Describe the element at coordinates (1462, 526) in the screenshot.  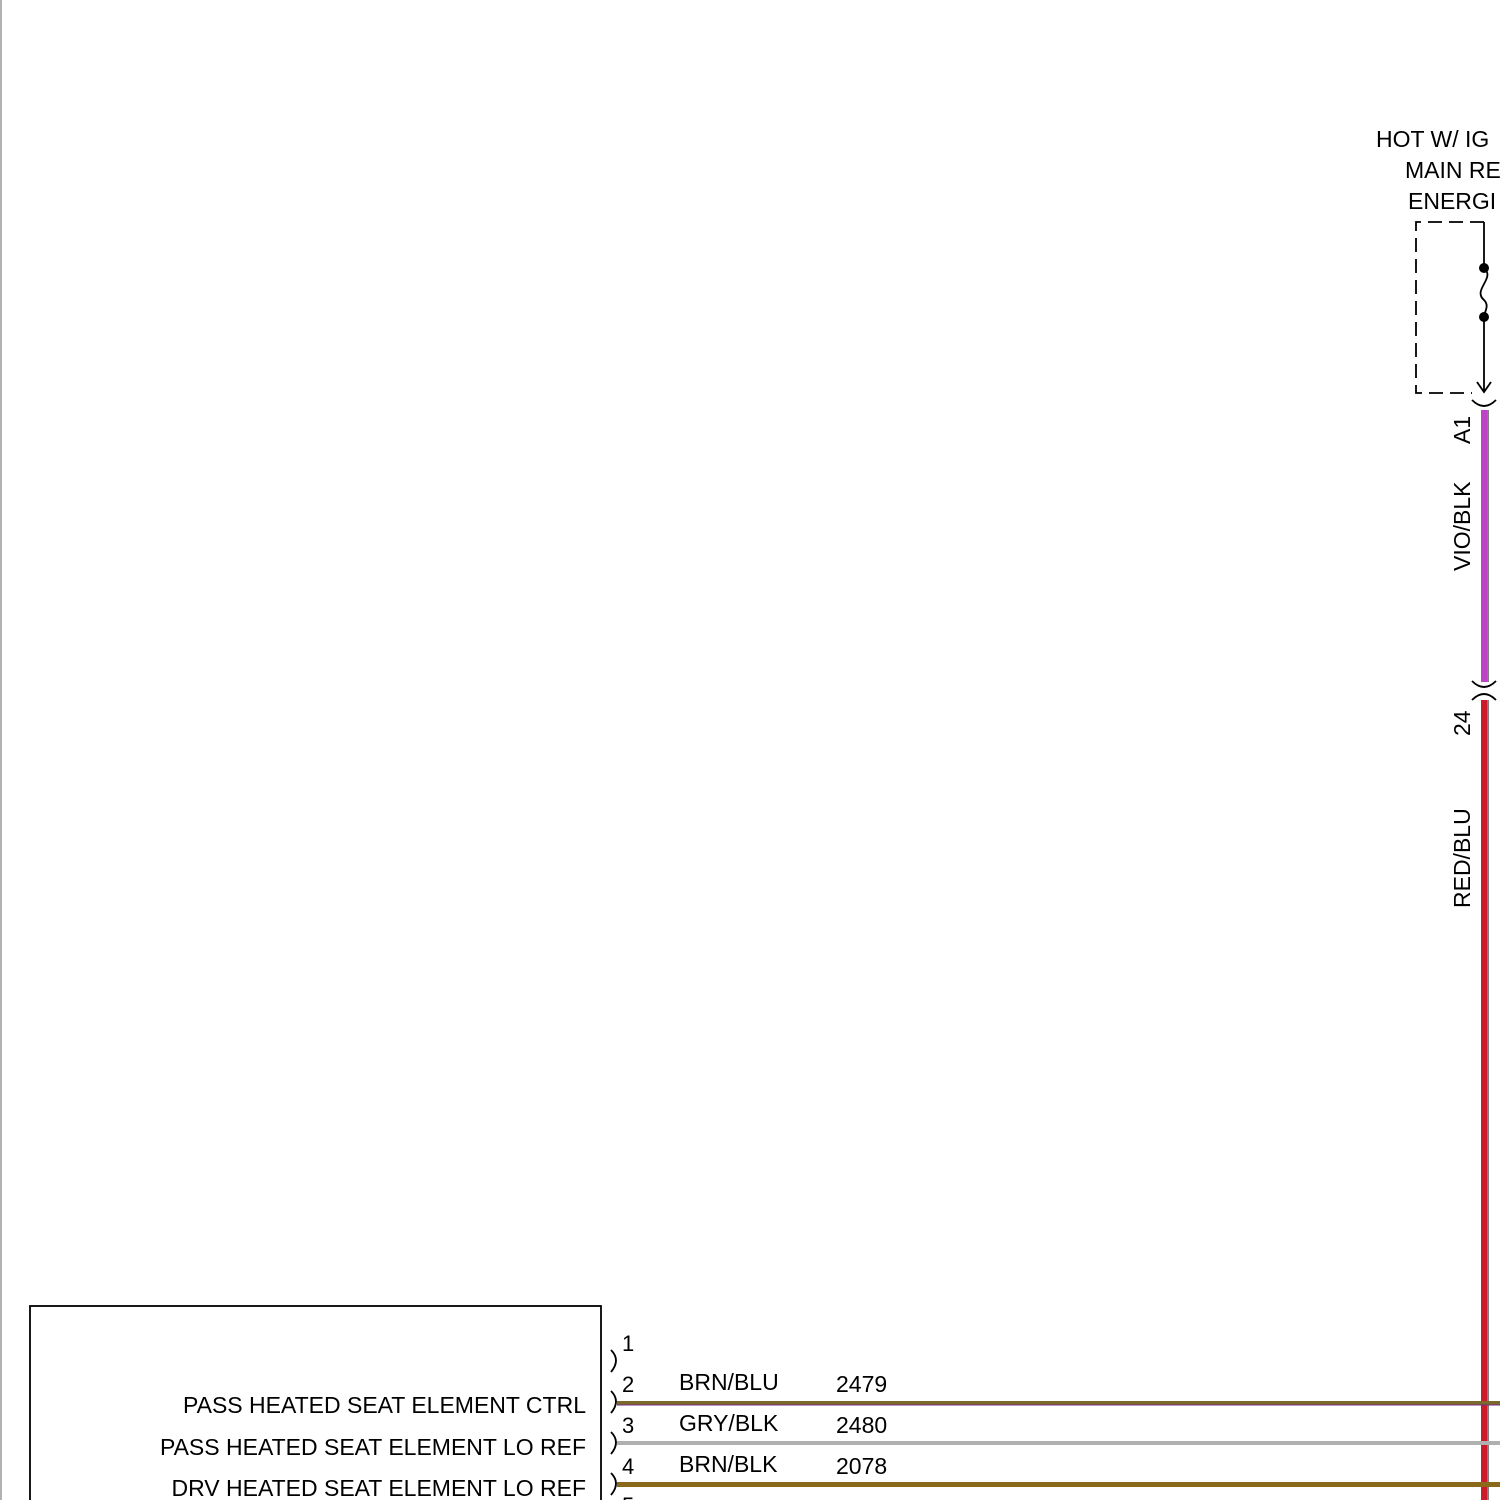
I see `vio-blk-label: VIO/BLK` at that location.